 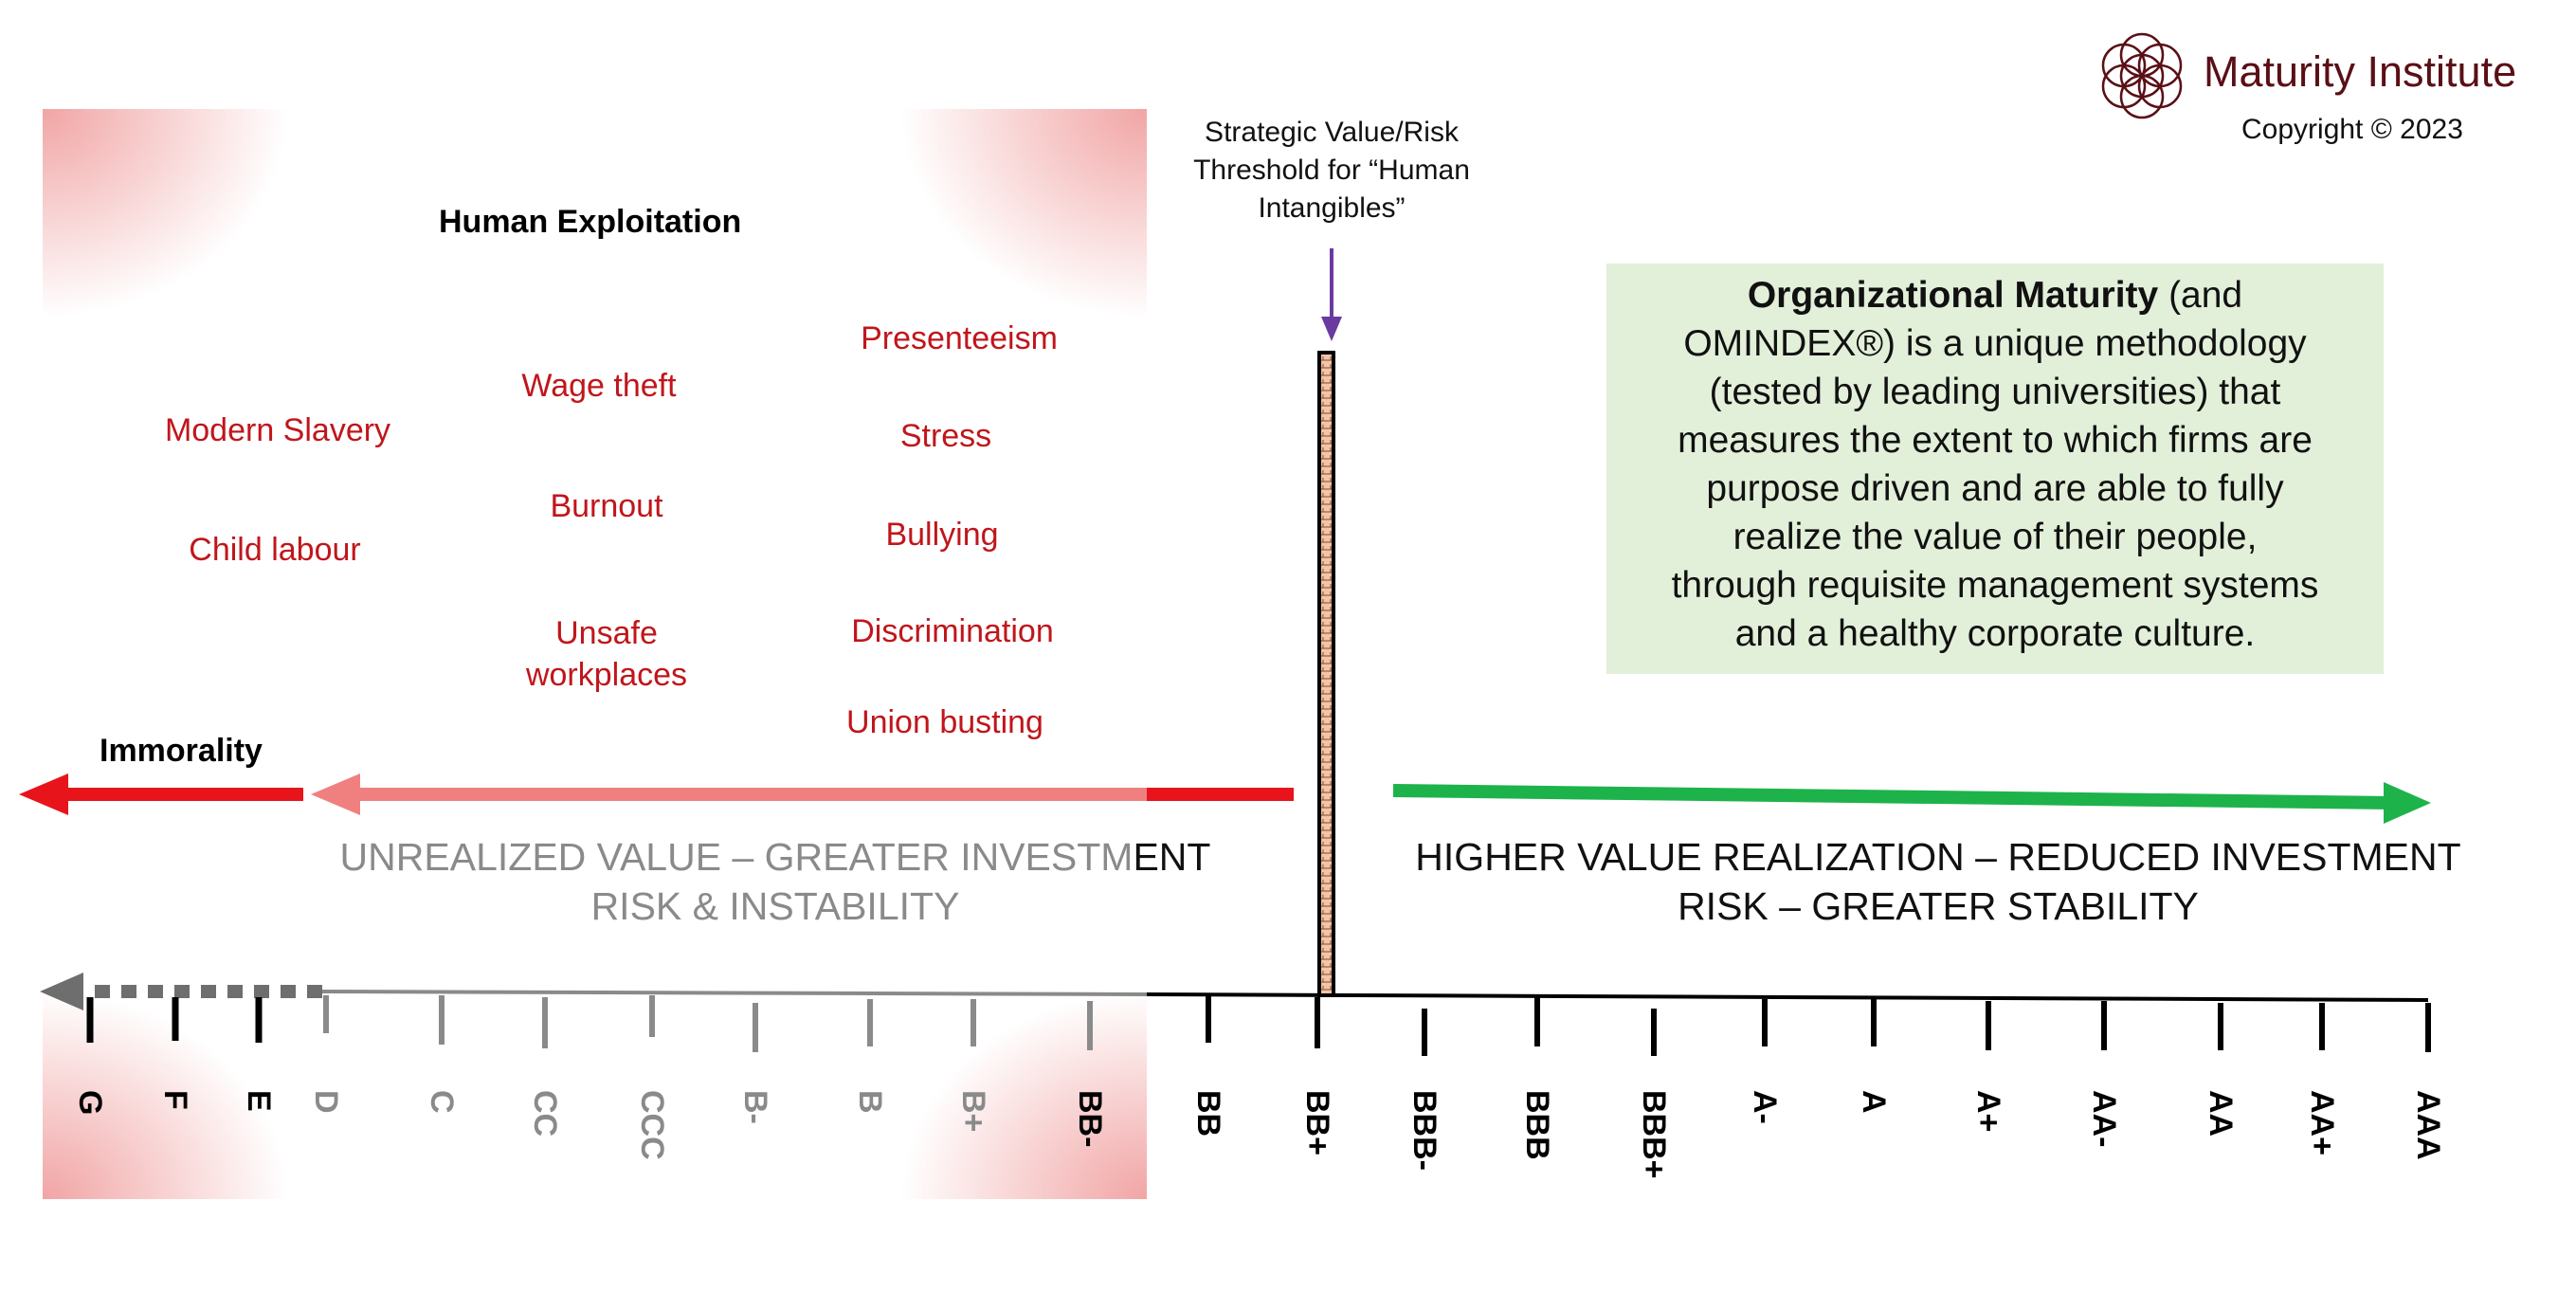 What do you see at coordinates (802, 794) in the screenshot?
I see `unrealized-value-arrow` at bounding box center [802, 794].